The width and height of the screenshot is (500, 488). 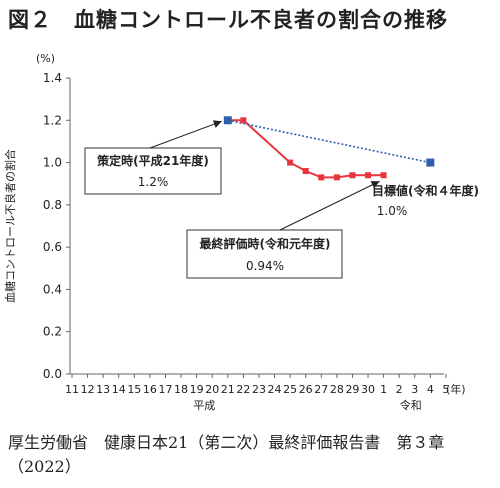 I want to click on x-tick-label: 16, so click(x=150, y=389).